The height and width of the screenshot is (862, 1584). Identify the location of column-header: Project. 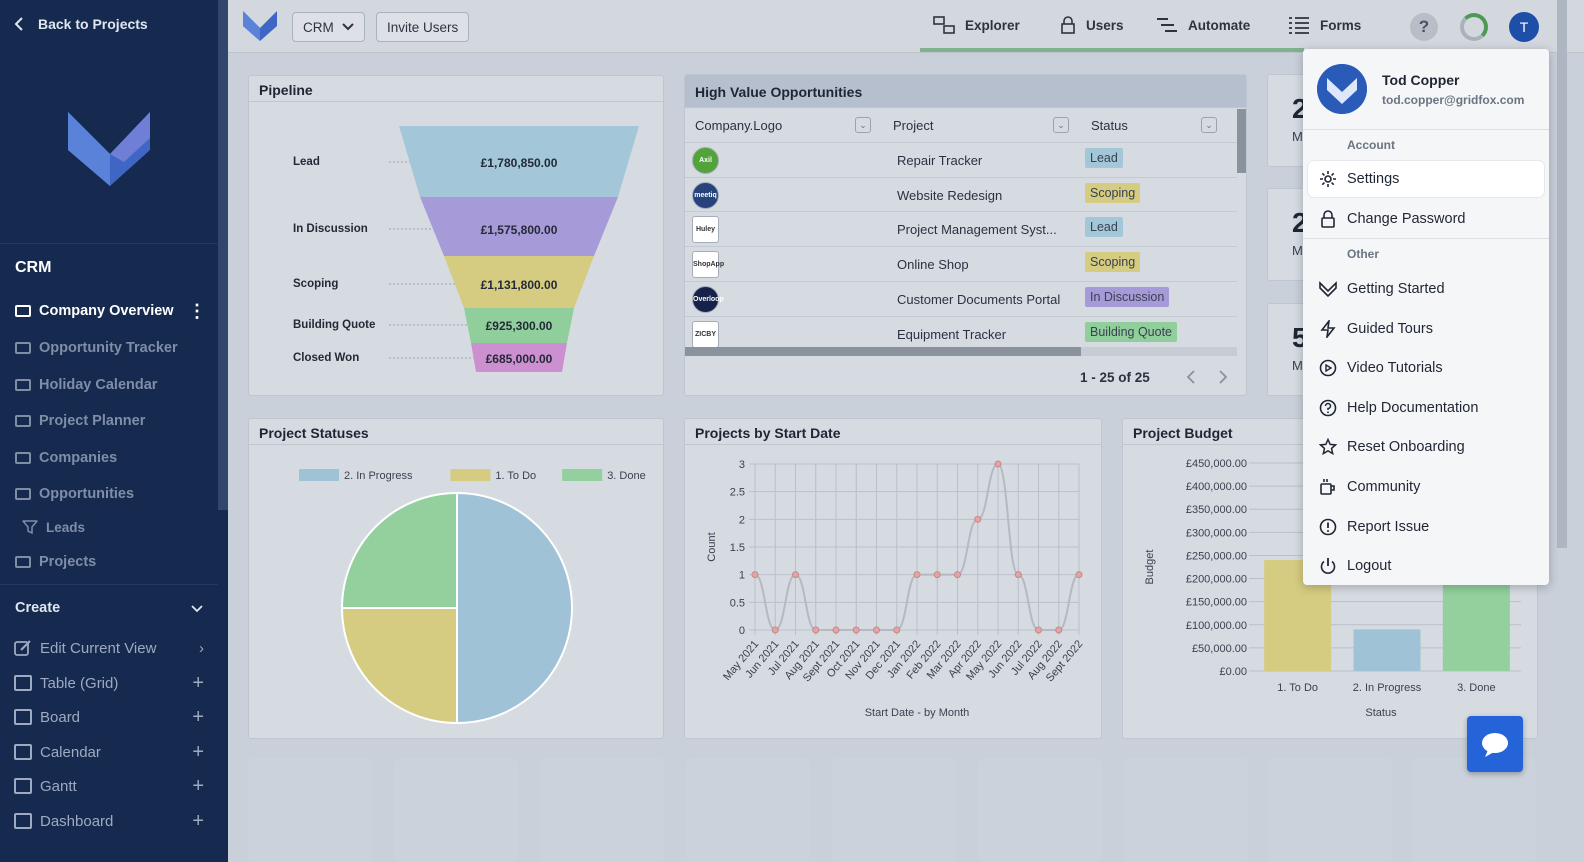
(913, 125).